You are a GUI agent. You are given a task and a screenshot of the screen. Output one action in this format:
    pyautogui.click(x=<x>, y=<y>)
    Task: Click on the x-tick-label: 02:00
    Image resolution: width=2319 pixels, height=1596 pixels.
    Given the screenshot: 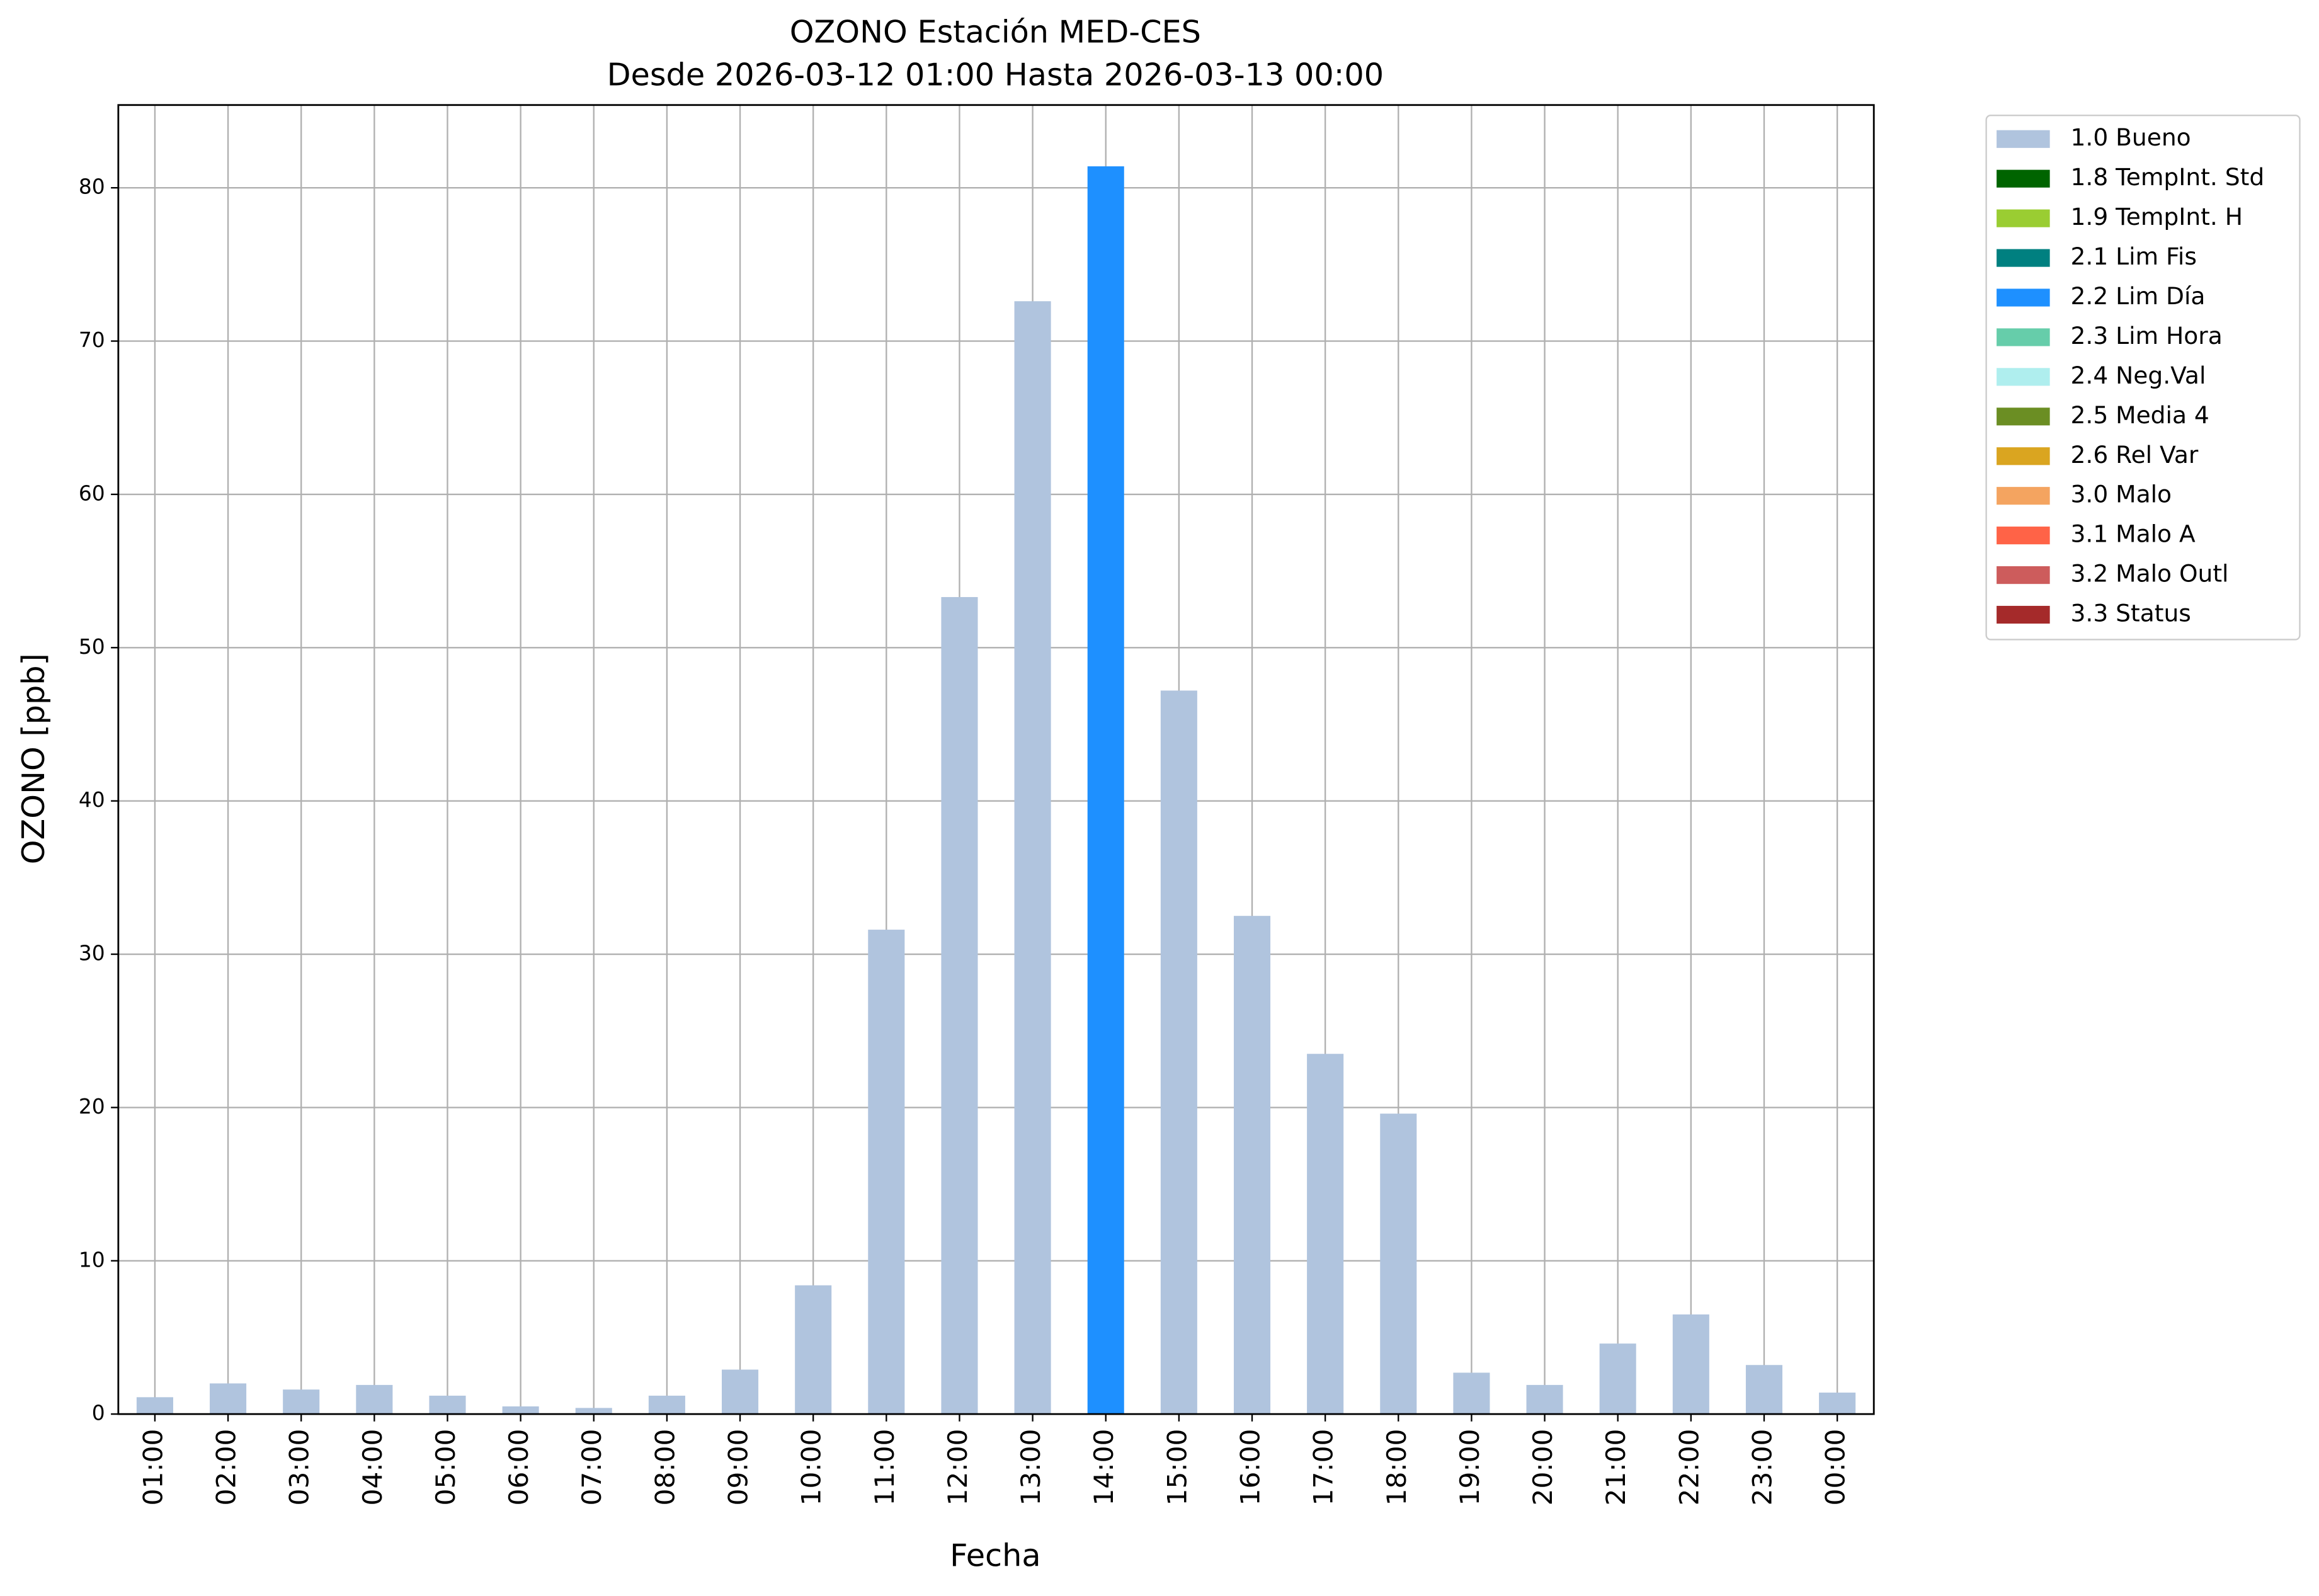 What is the action you would take?
    pyautogui.click(x=226, y=1467)
    